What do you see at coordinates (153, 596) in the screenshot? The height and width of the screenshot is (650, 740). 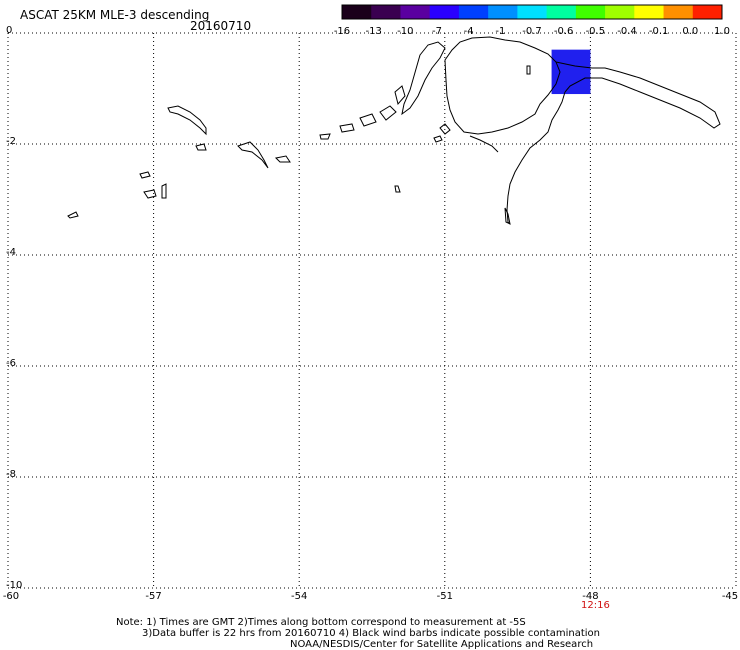 I see `x-tick-label: -57` at bounding box center [153, 596].